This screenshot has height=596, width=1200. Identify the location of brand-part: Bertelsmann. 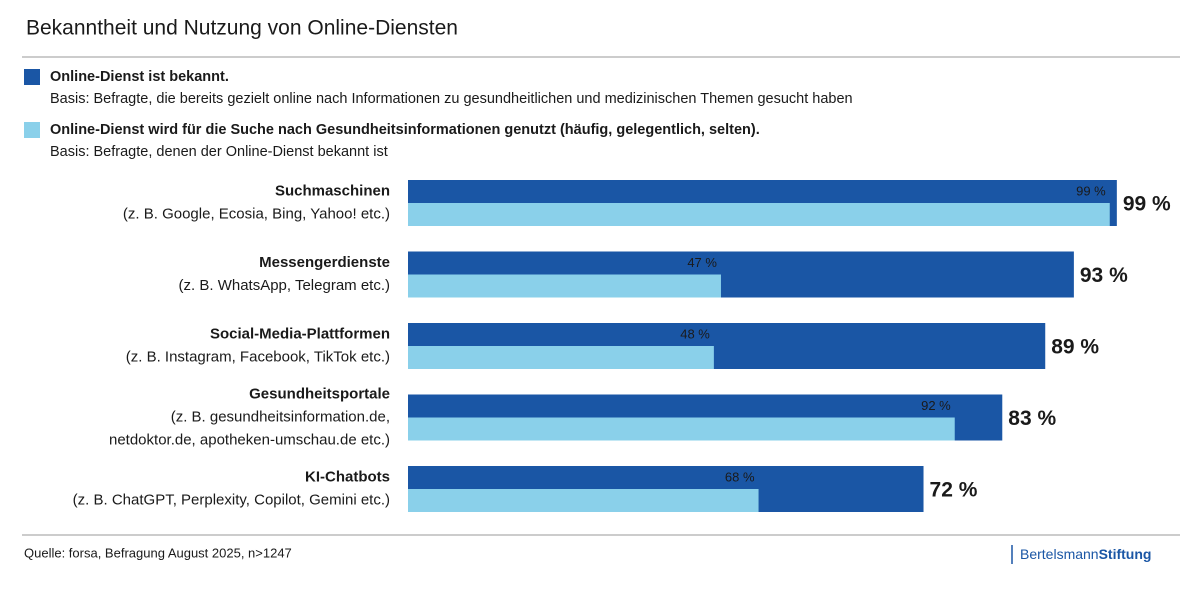
(1059, 554).